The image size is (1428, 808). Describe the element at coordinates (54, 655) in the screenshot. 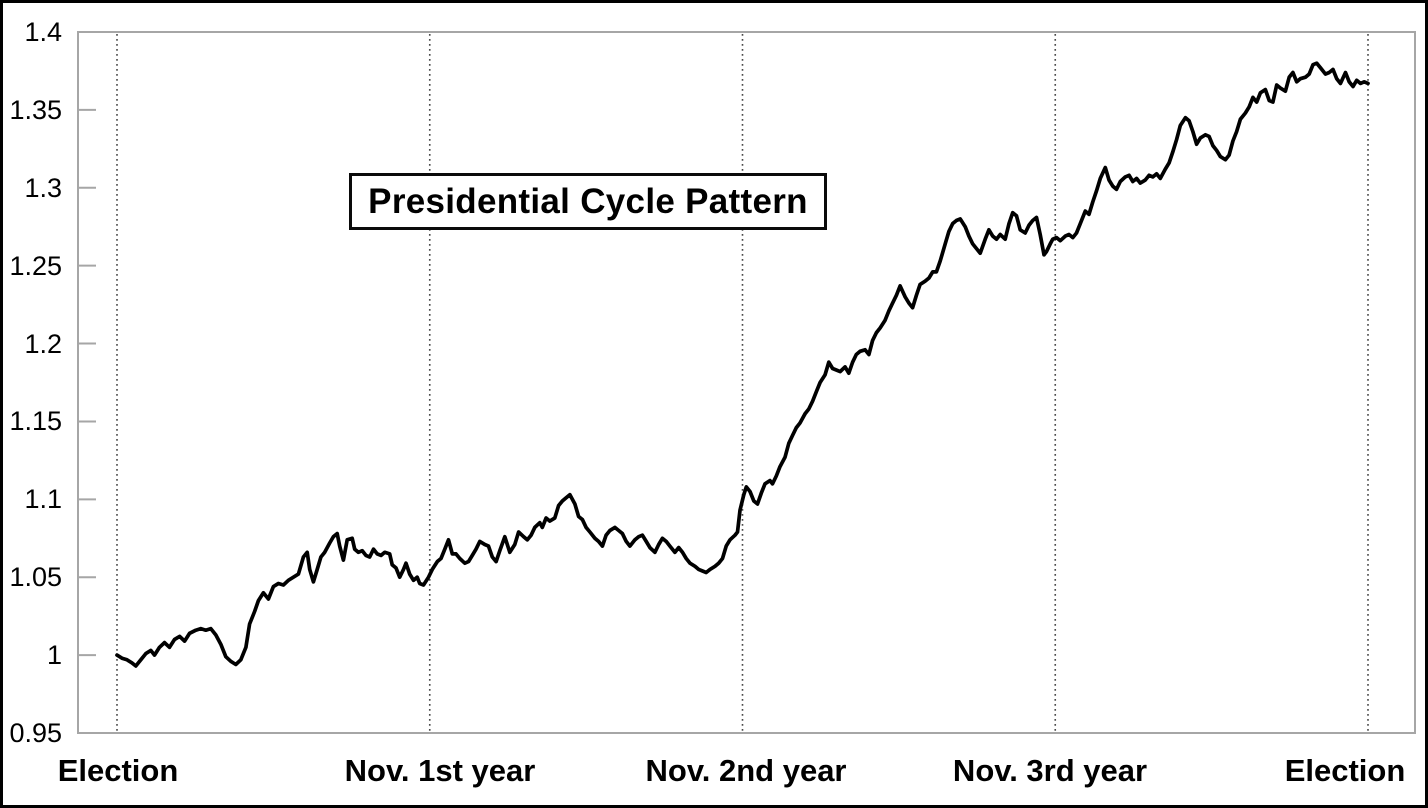

I see `y-axis-tick-label: 1` at that location.